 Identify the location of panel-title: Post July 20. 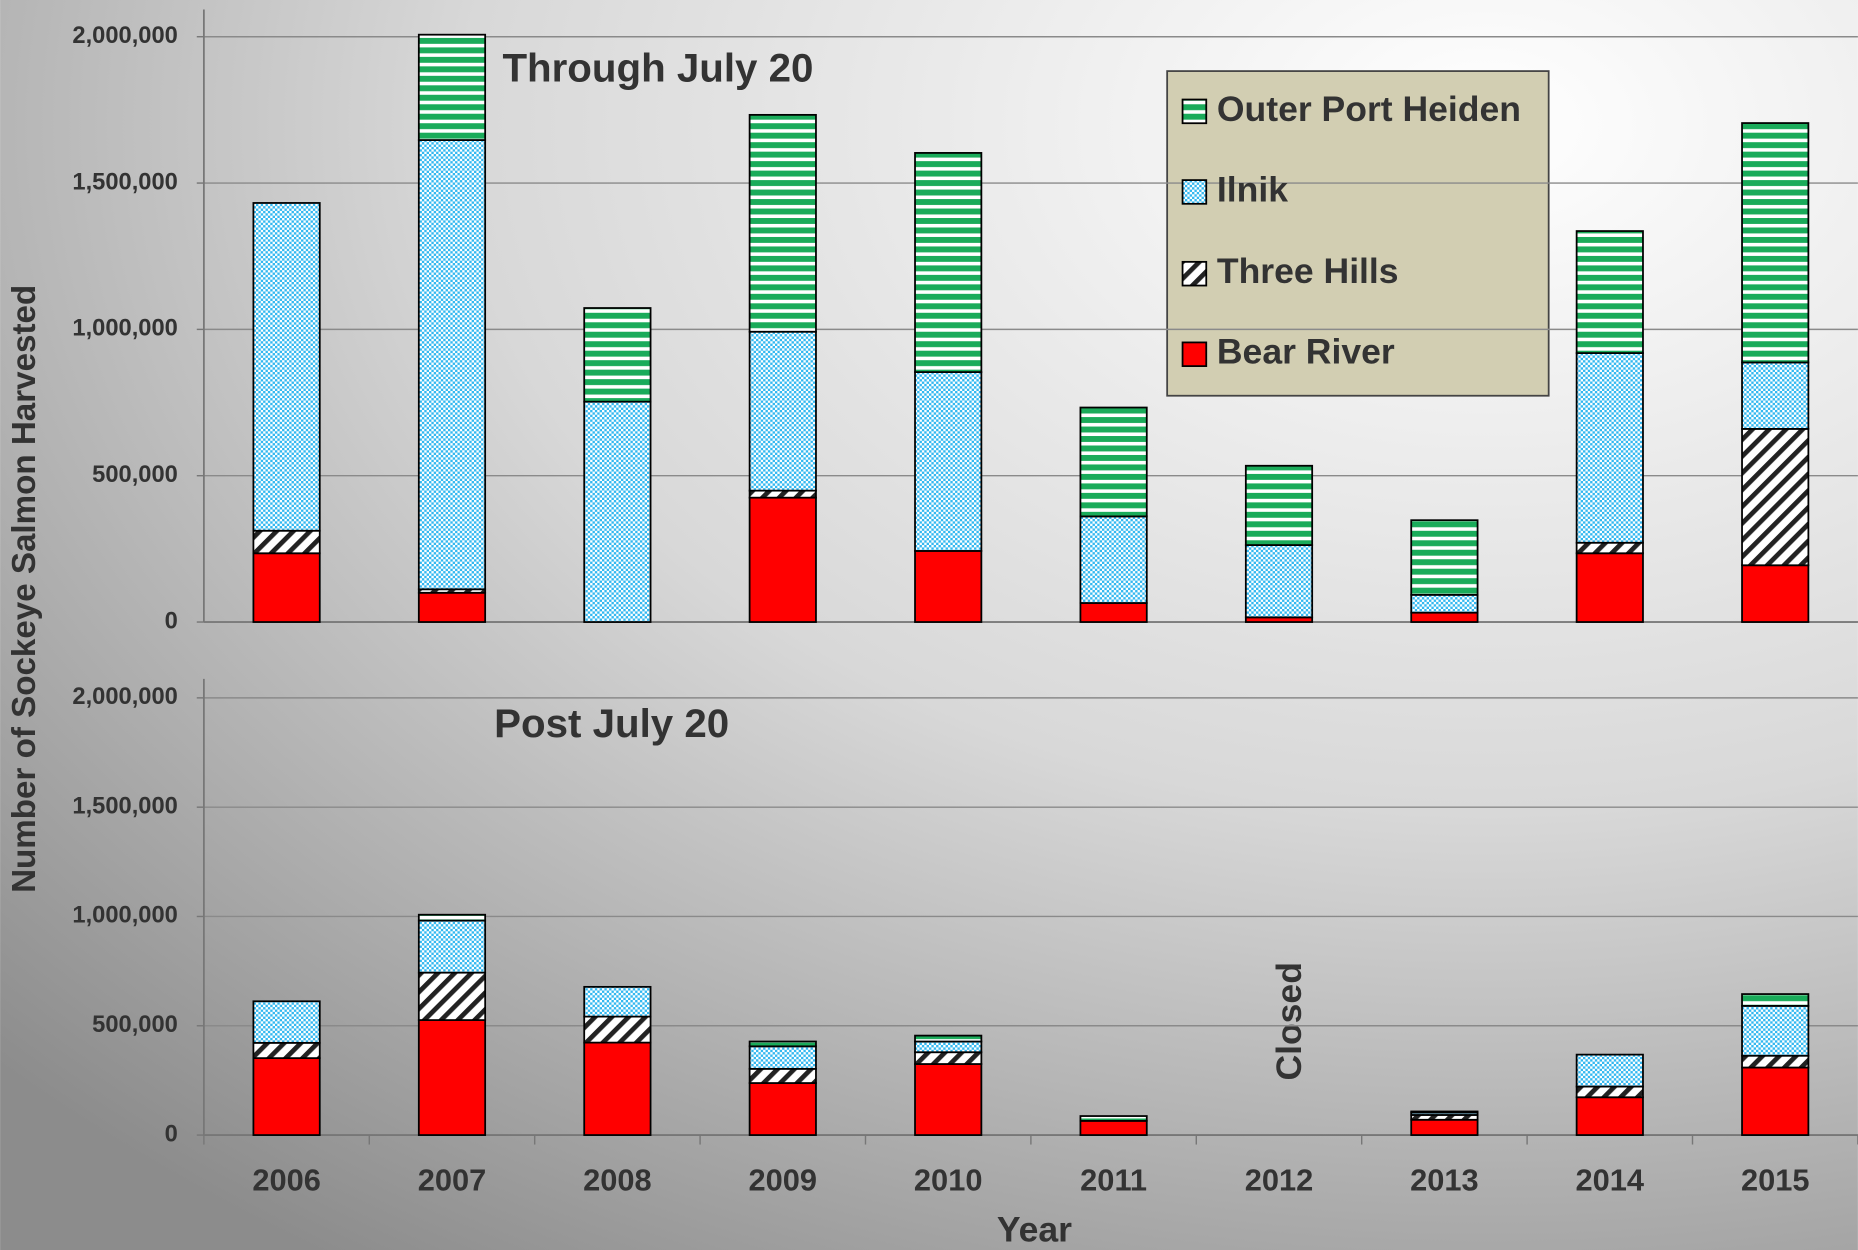
(611, 723).